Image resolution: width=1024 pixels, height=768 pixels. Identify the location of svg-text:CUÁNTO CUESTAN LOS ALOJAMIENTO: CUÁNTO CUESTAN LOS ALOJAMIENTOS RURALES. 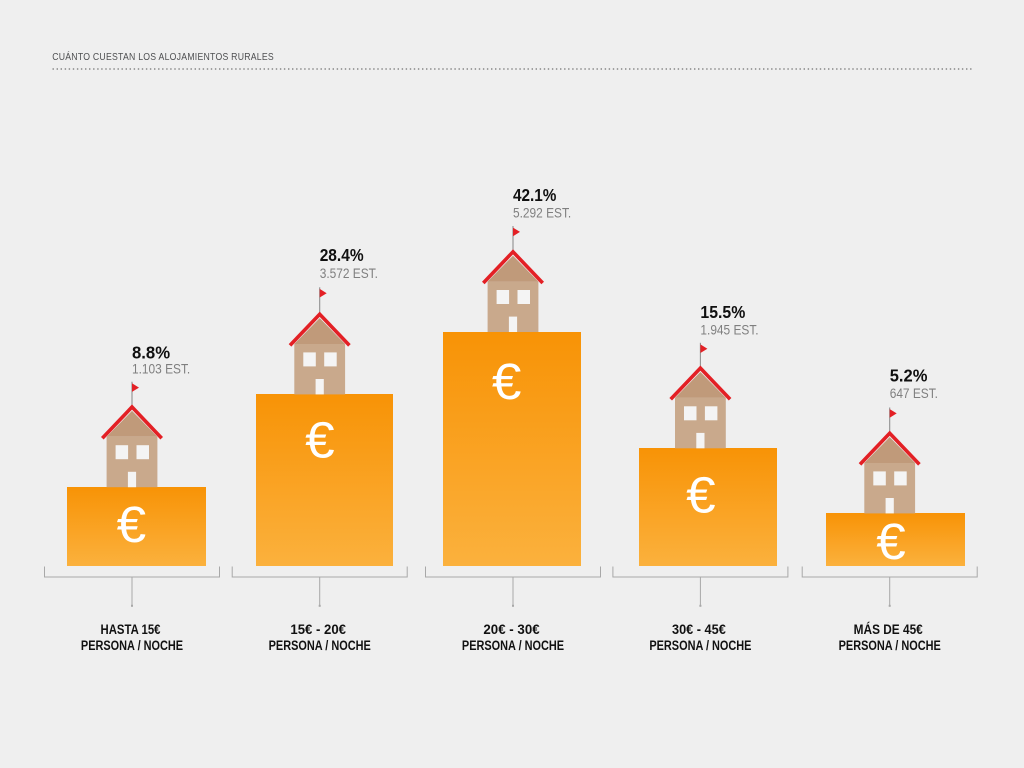
(163, 57).